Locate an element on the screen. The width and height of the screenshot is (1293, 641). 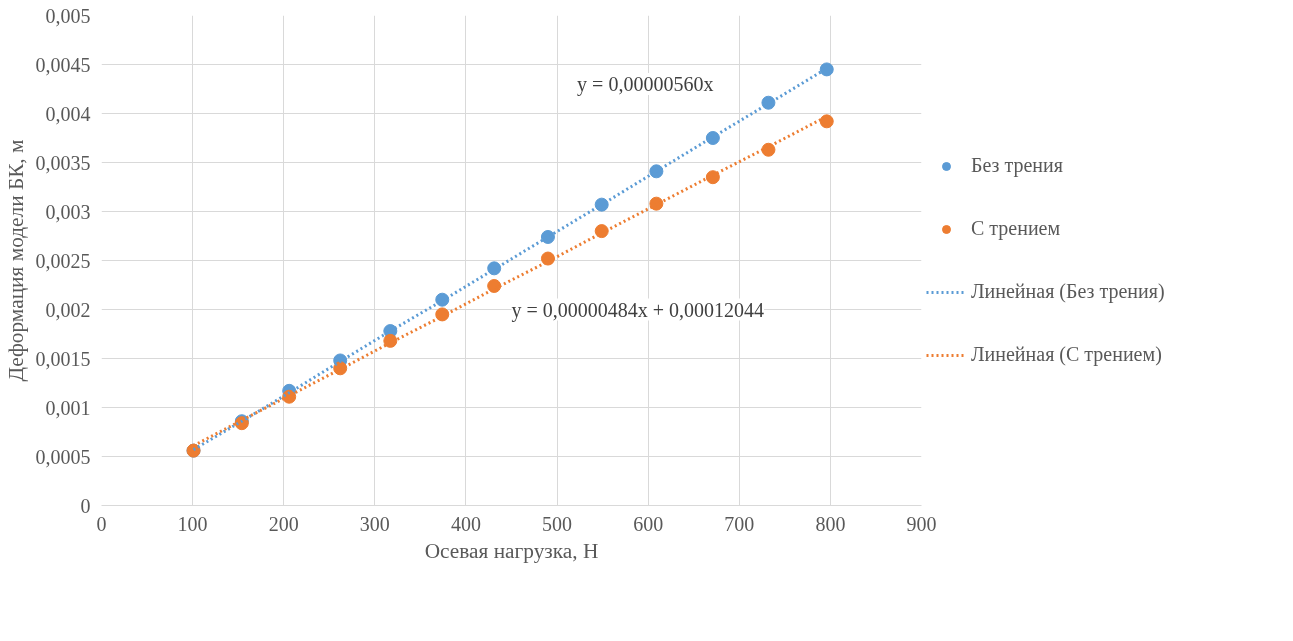
y-tick-label: 0,001 is located at coordinates (68, 407).